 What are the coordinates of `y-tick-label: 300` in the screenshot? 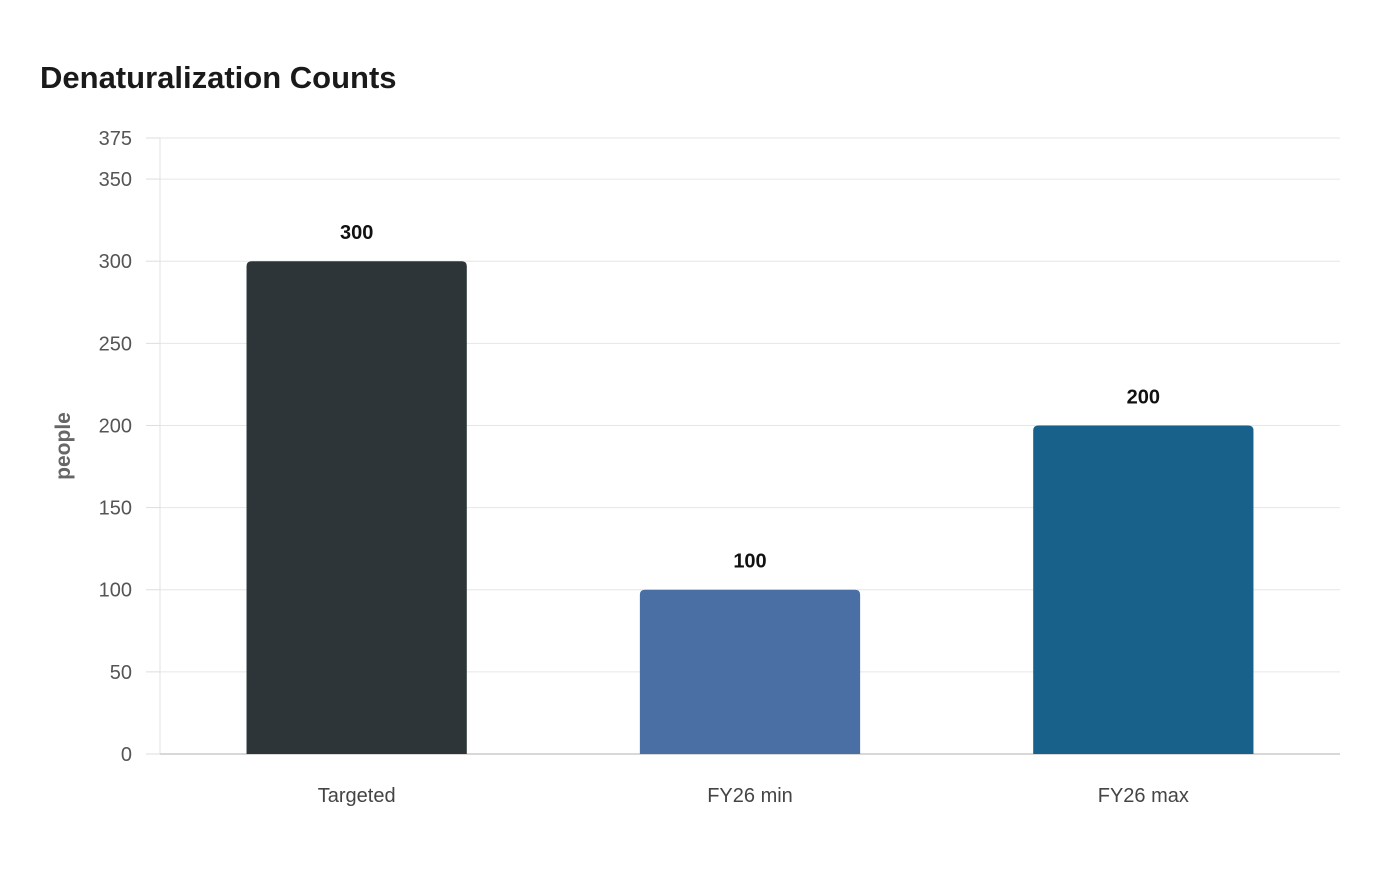 It's located at (115, 262).